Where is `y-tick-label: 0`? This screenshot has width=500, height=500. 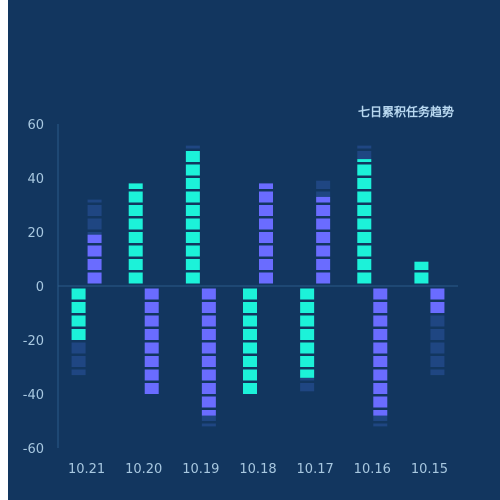
y-tick-label: 0 is located at coordinates (40, 287).